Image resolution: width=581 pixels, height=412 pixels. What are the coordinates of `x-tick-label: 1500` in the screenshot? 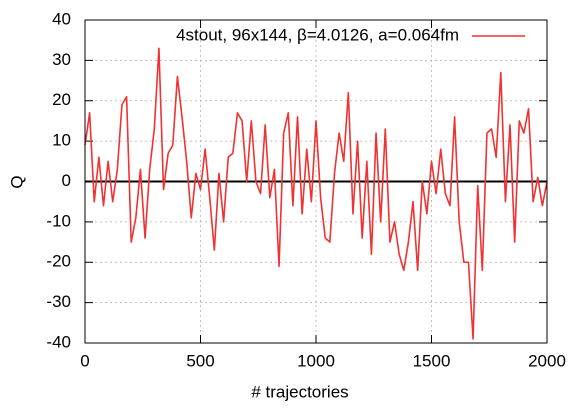 It's located at (432, 360).